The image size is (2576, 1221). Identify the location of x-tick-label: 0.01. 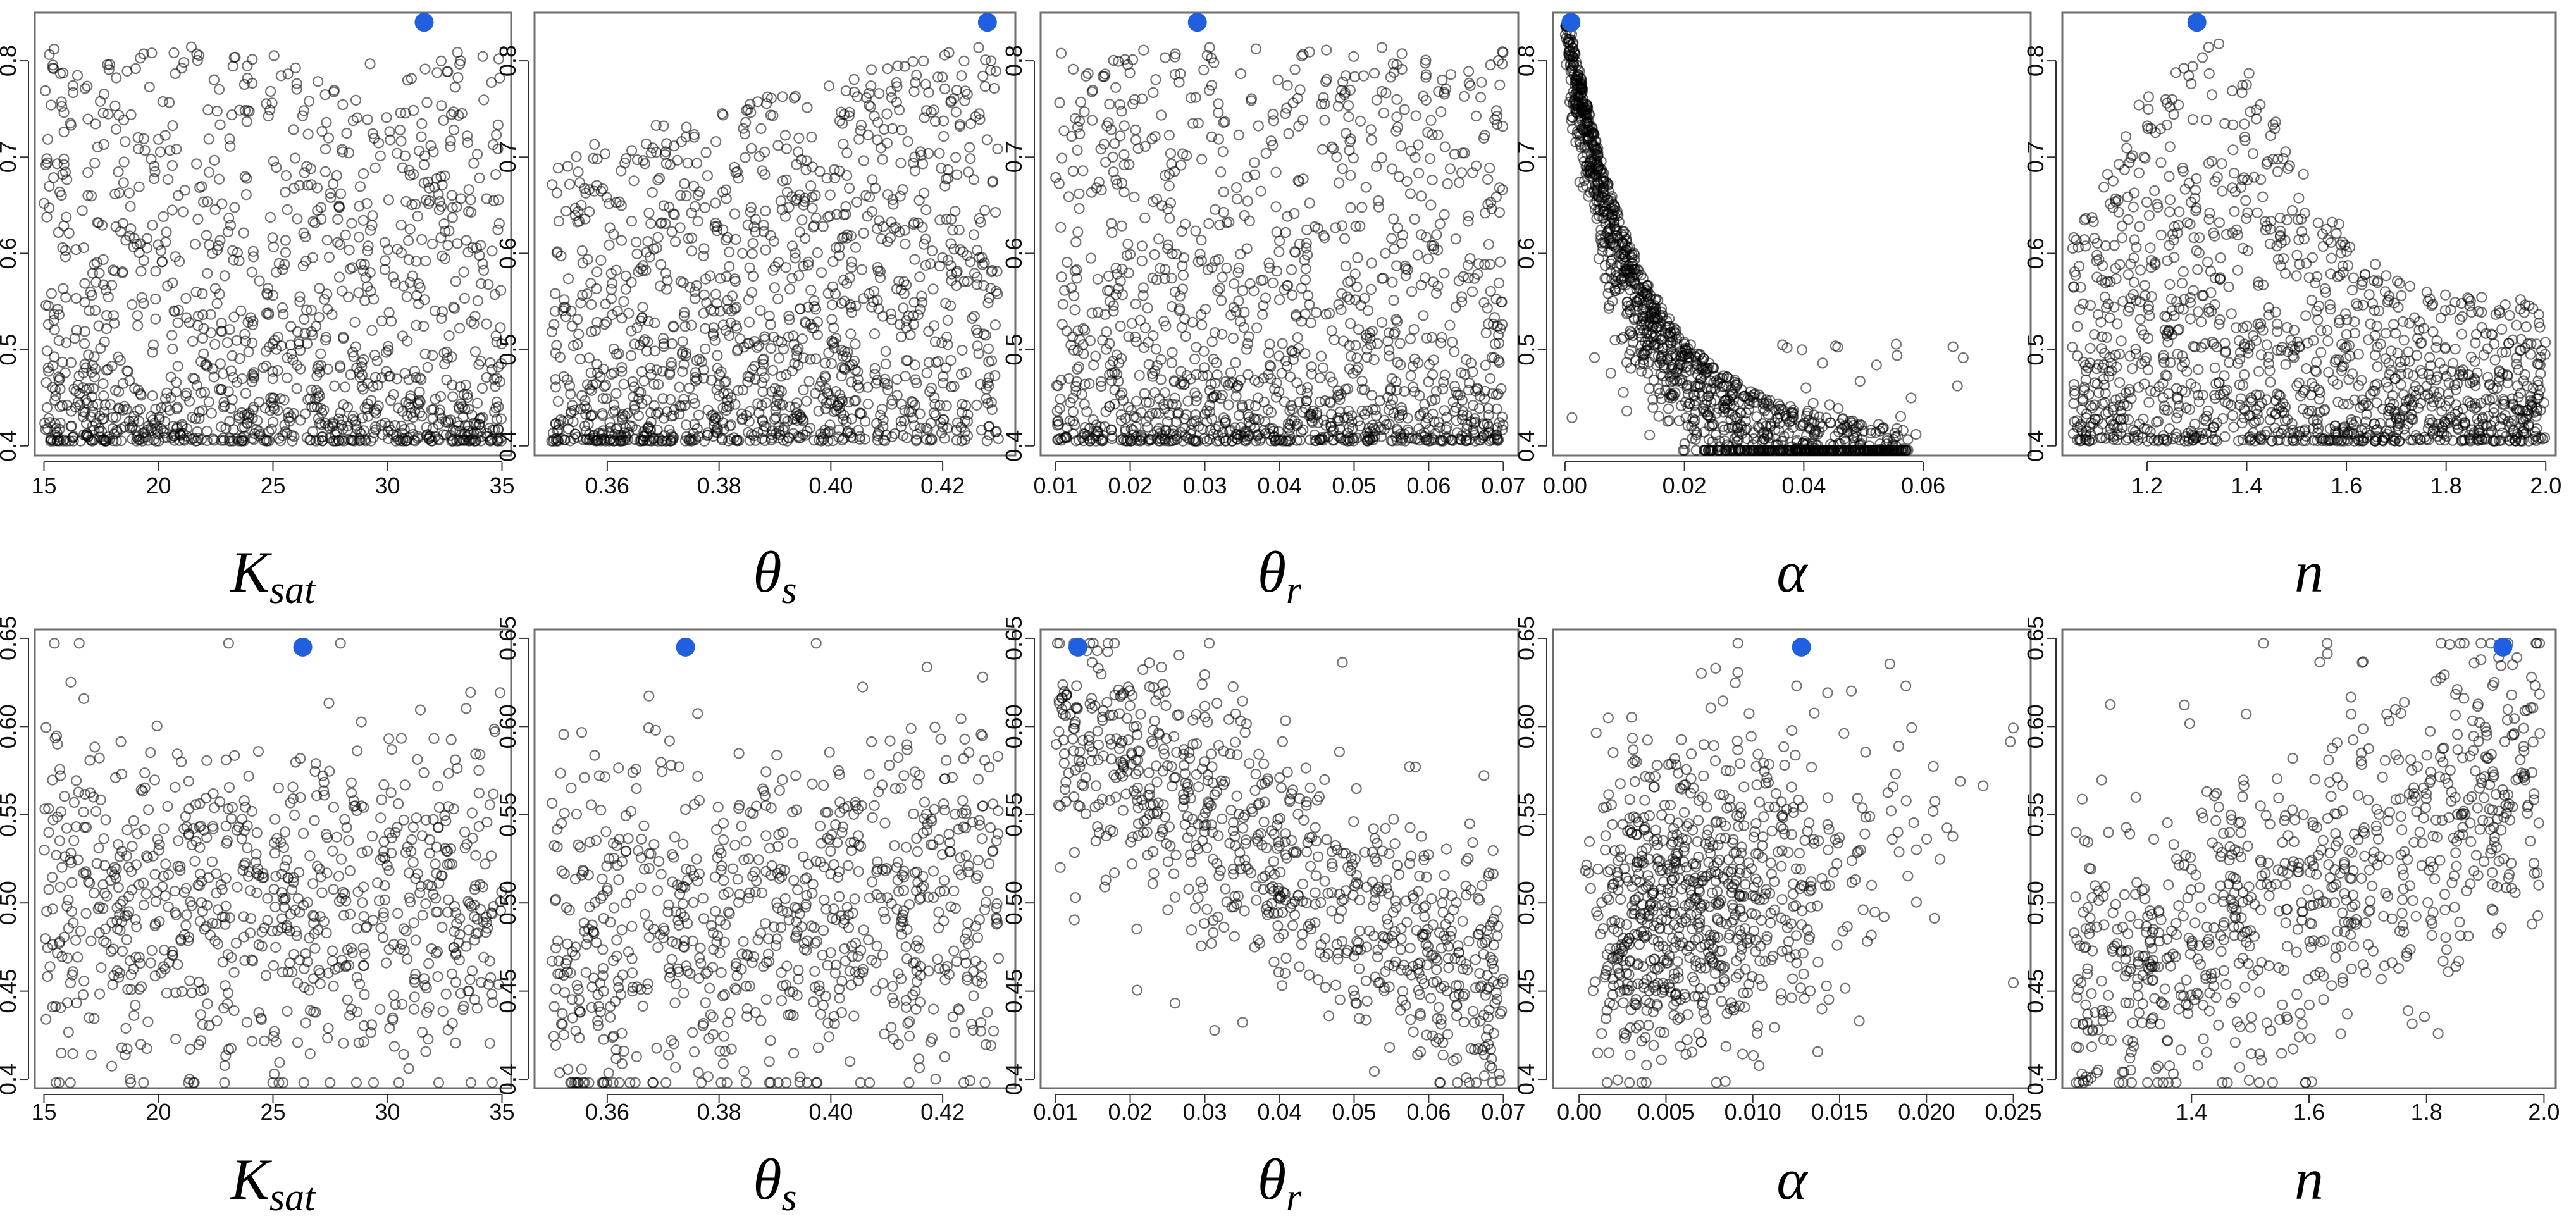
(1056, 486).